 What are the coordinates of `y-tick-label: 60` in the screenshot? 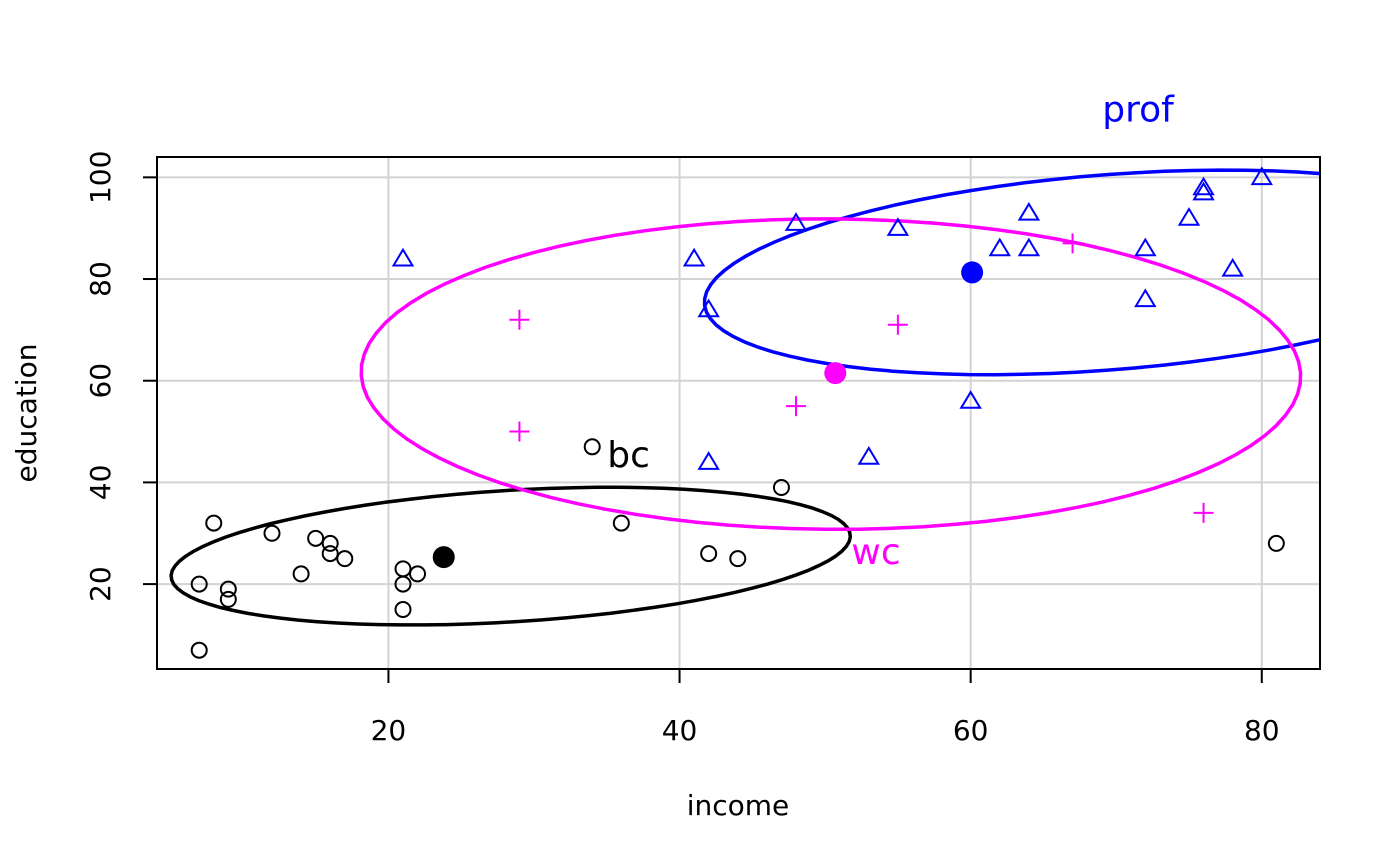 It's located at (100, 381).